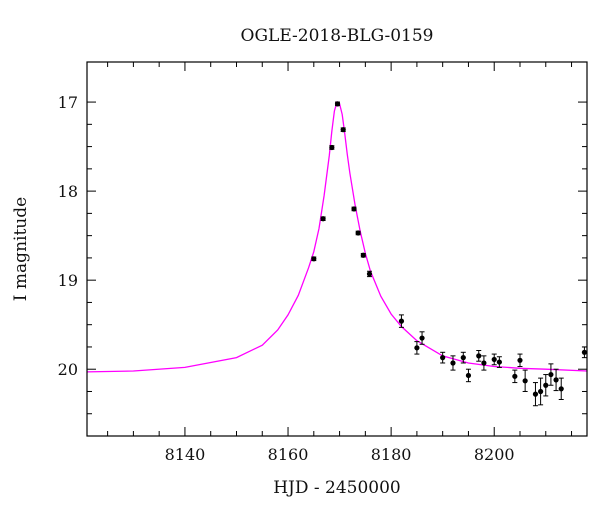 This screenshot has height=512, width=600. What do you see at coordinates (68, 280) in the screenshot?
I see `y-tick-label: 19` at bounding box center [68, 280].